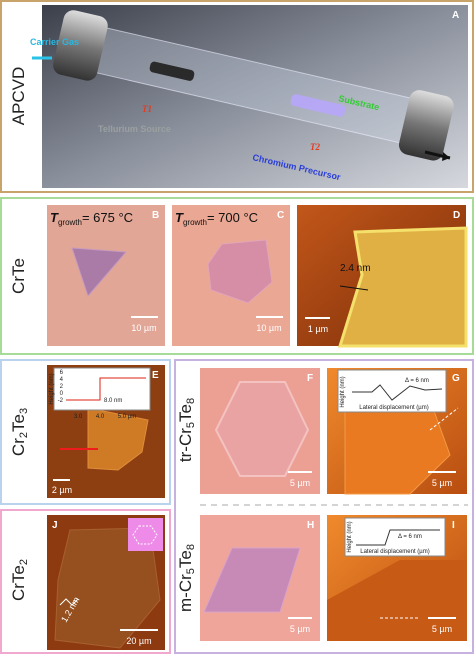 Image resolution: width=474 pixels, height=654 pixels. I want to click on panel-d: 2.4 nm 1 µm D, so click(382, 276).